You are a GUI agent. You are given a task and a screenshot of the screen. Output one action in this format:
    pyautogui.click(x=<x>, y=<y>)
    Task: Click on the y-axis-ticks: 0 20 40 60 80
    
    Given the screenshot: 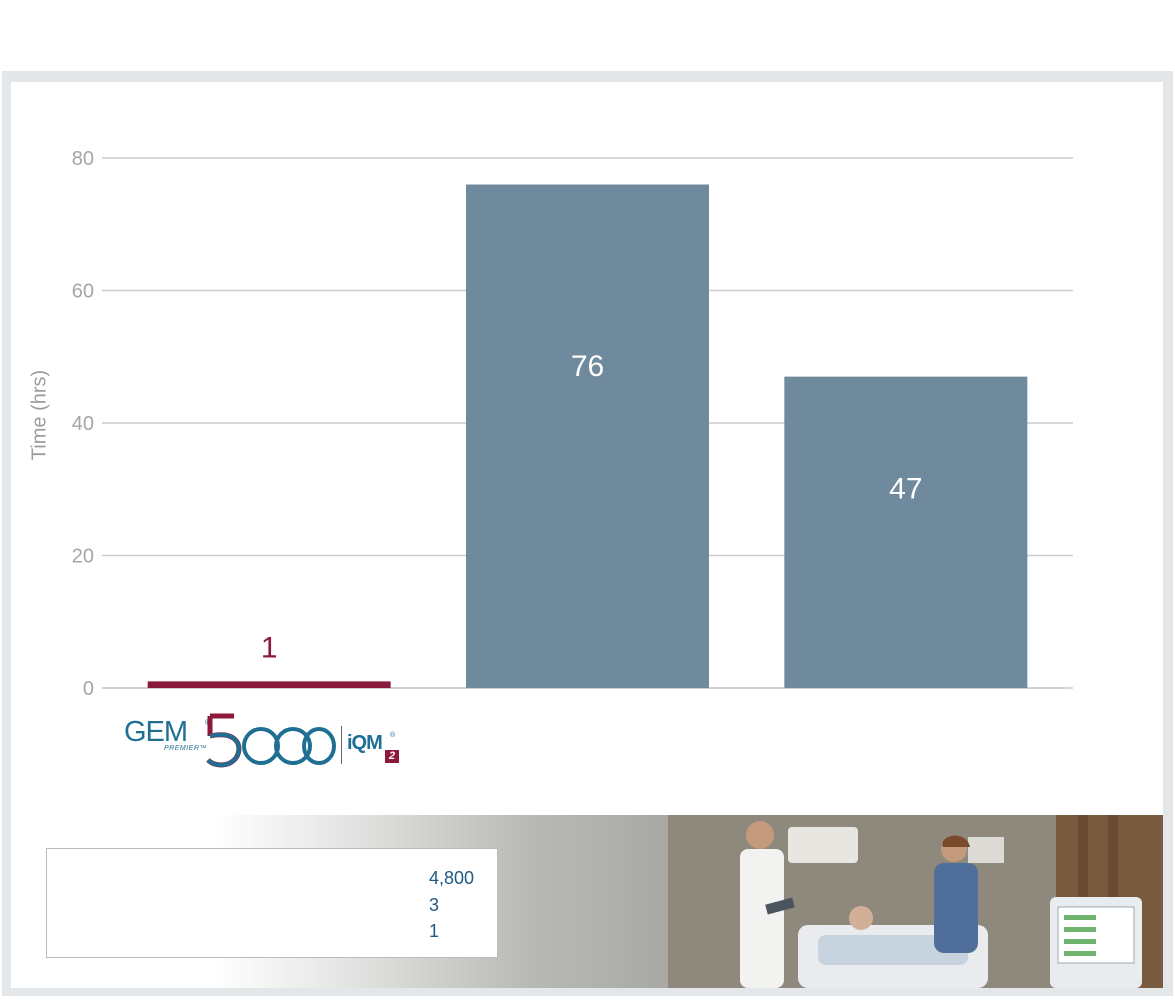 What is the action you would take?
    pyautogui.click(x=83, y=424)
    